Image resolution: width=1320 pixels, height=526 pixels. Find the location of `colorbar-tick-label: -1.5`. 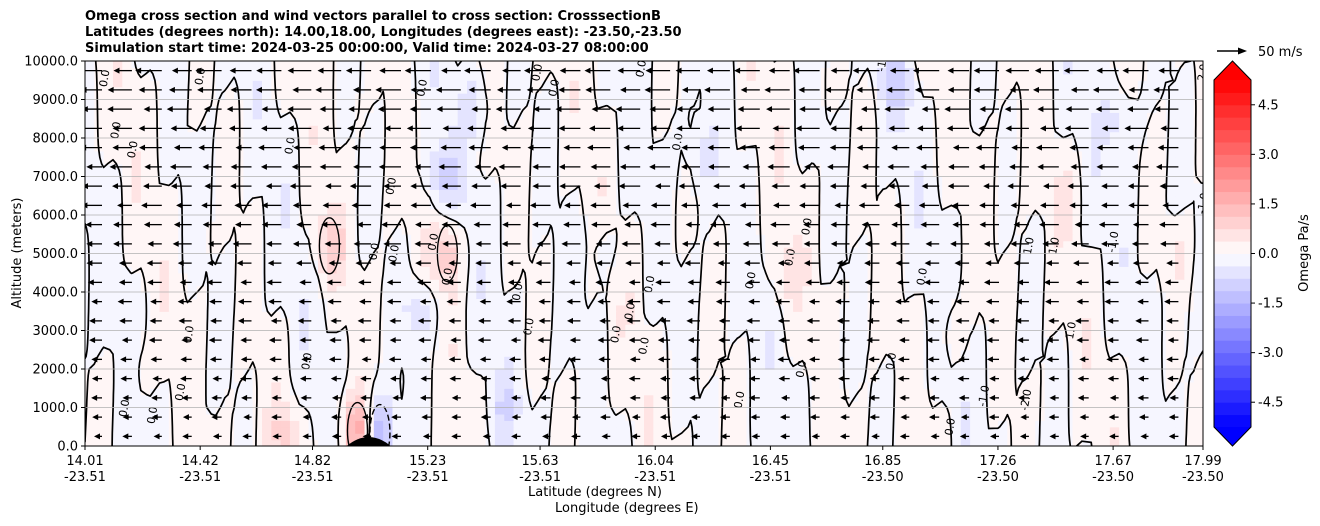

colorbar-tick-label: -1.5 is located at coordinates (1270, 304).